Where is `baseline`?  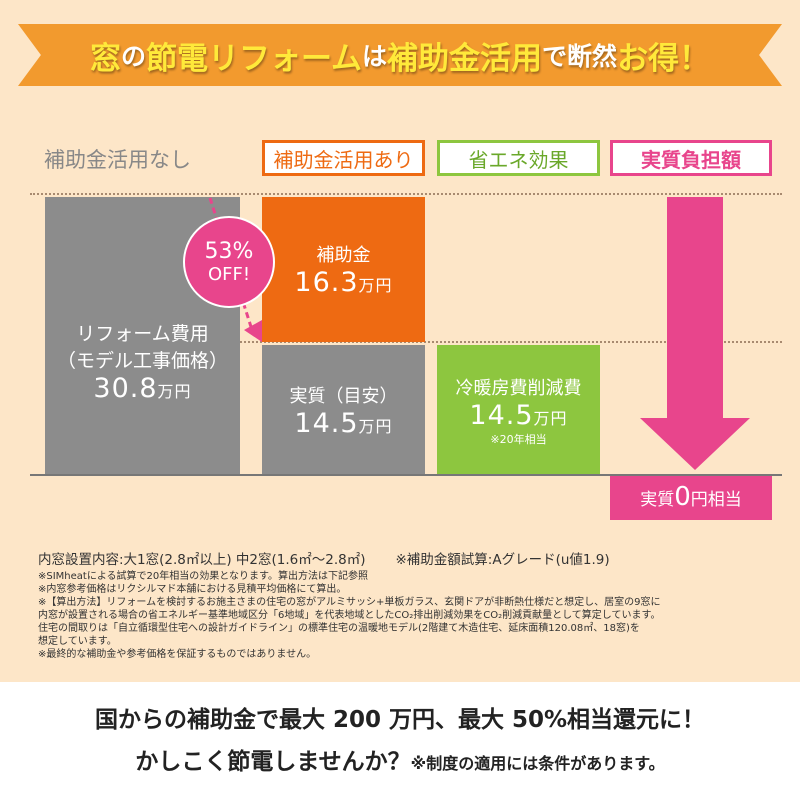 baseline is located at coordinates (406, 475).